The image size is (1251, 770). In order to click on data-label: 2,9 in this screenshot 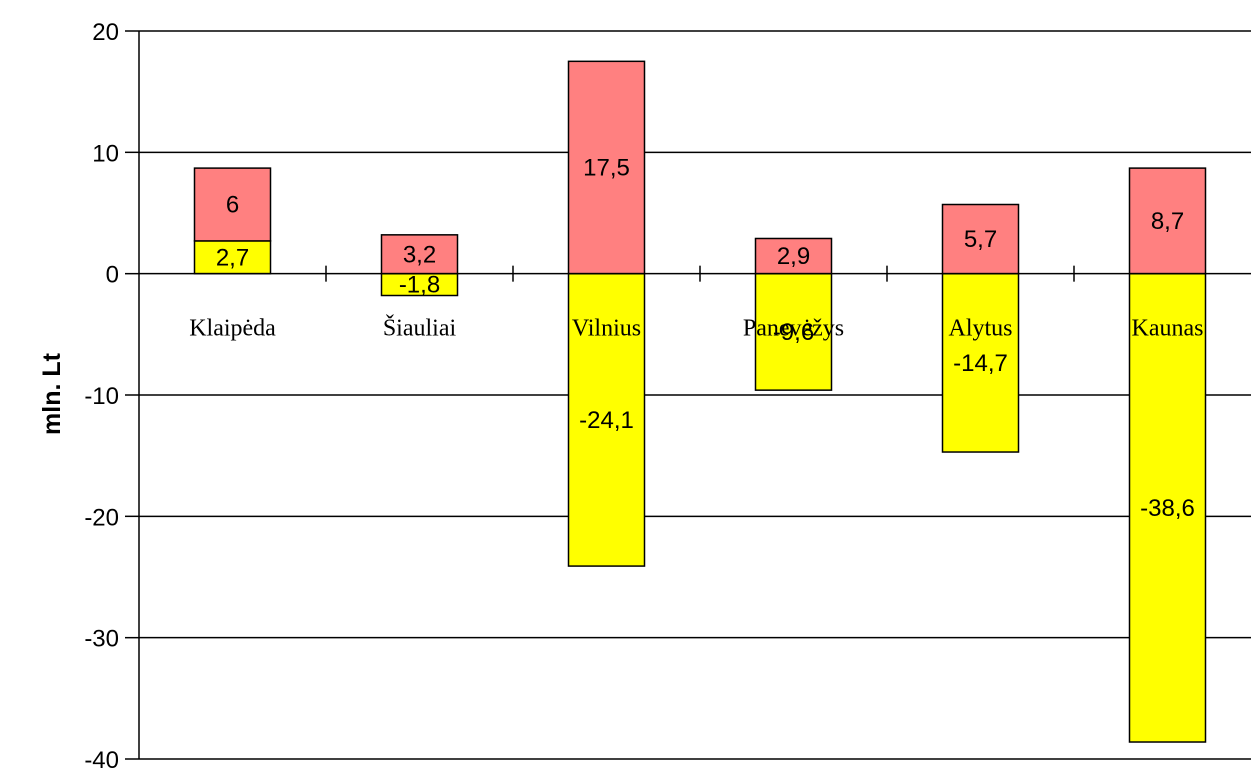, I will do `click(793, 256)`.